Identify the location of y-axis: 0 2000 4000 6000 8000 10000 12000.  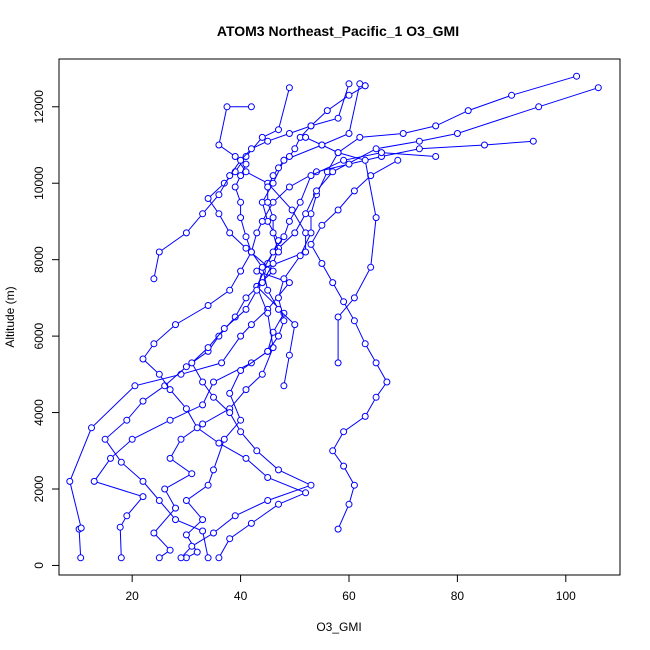
(46, 329).